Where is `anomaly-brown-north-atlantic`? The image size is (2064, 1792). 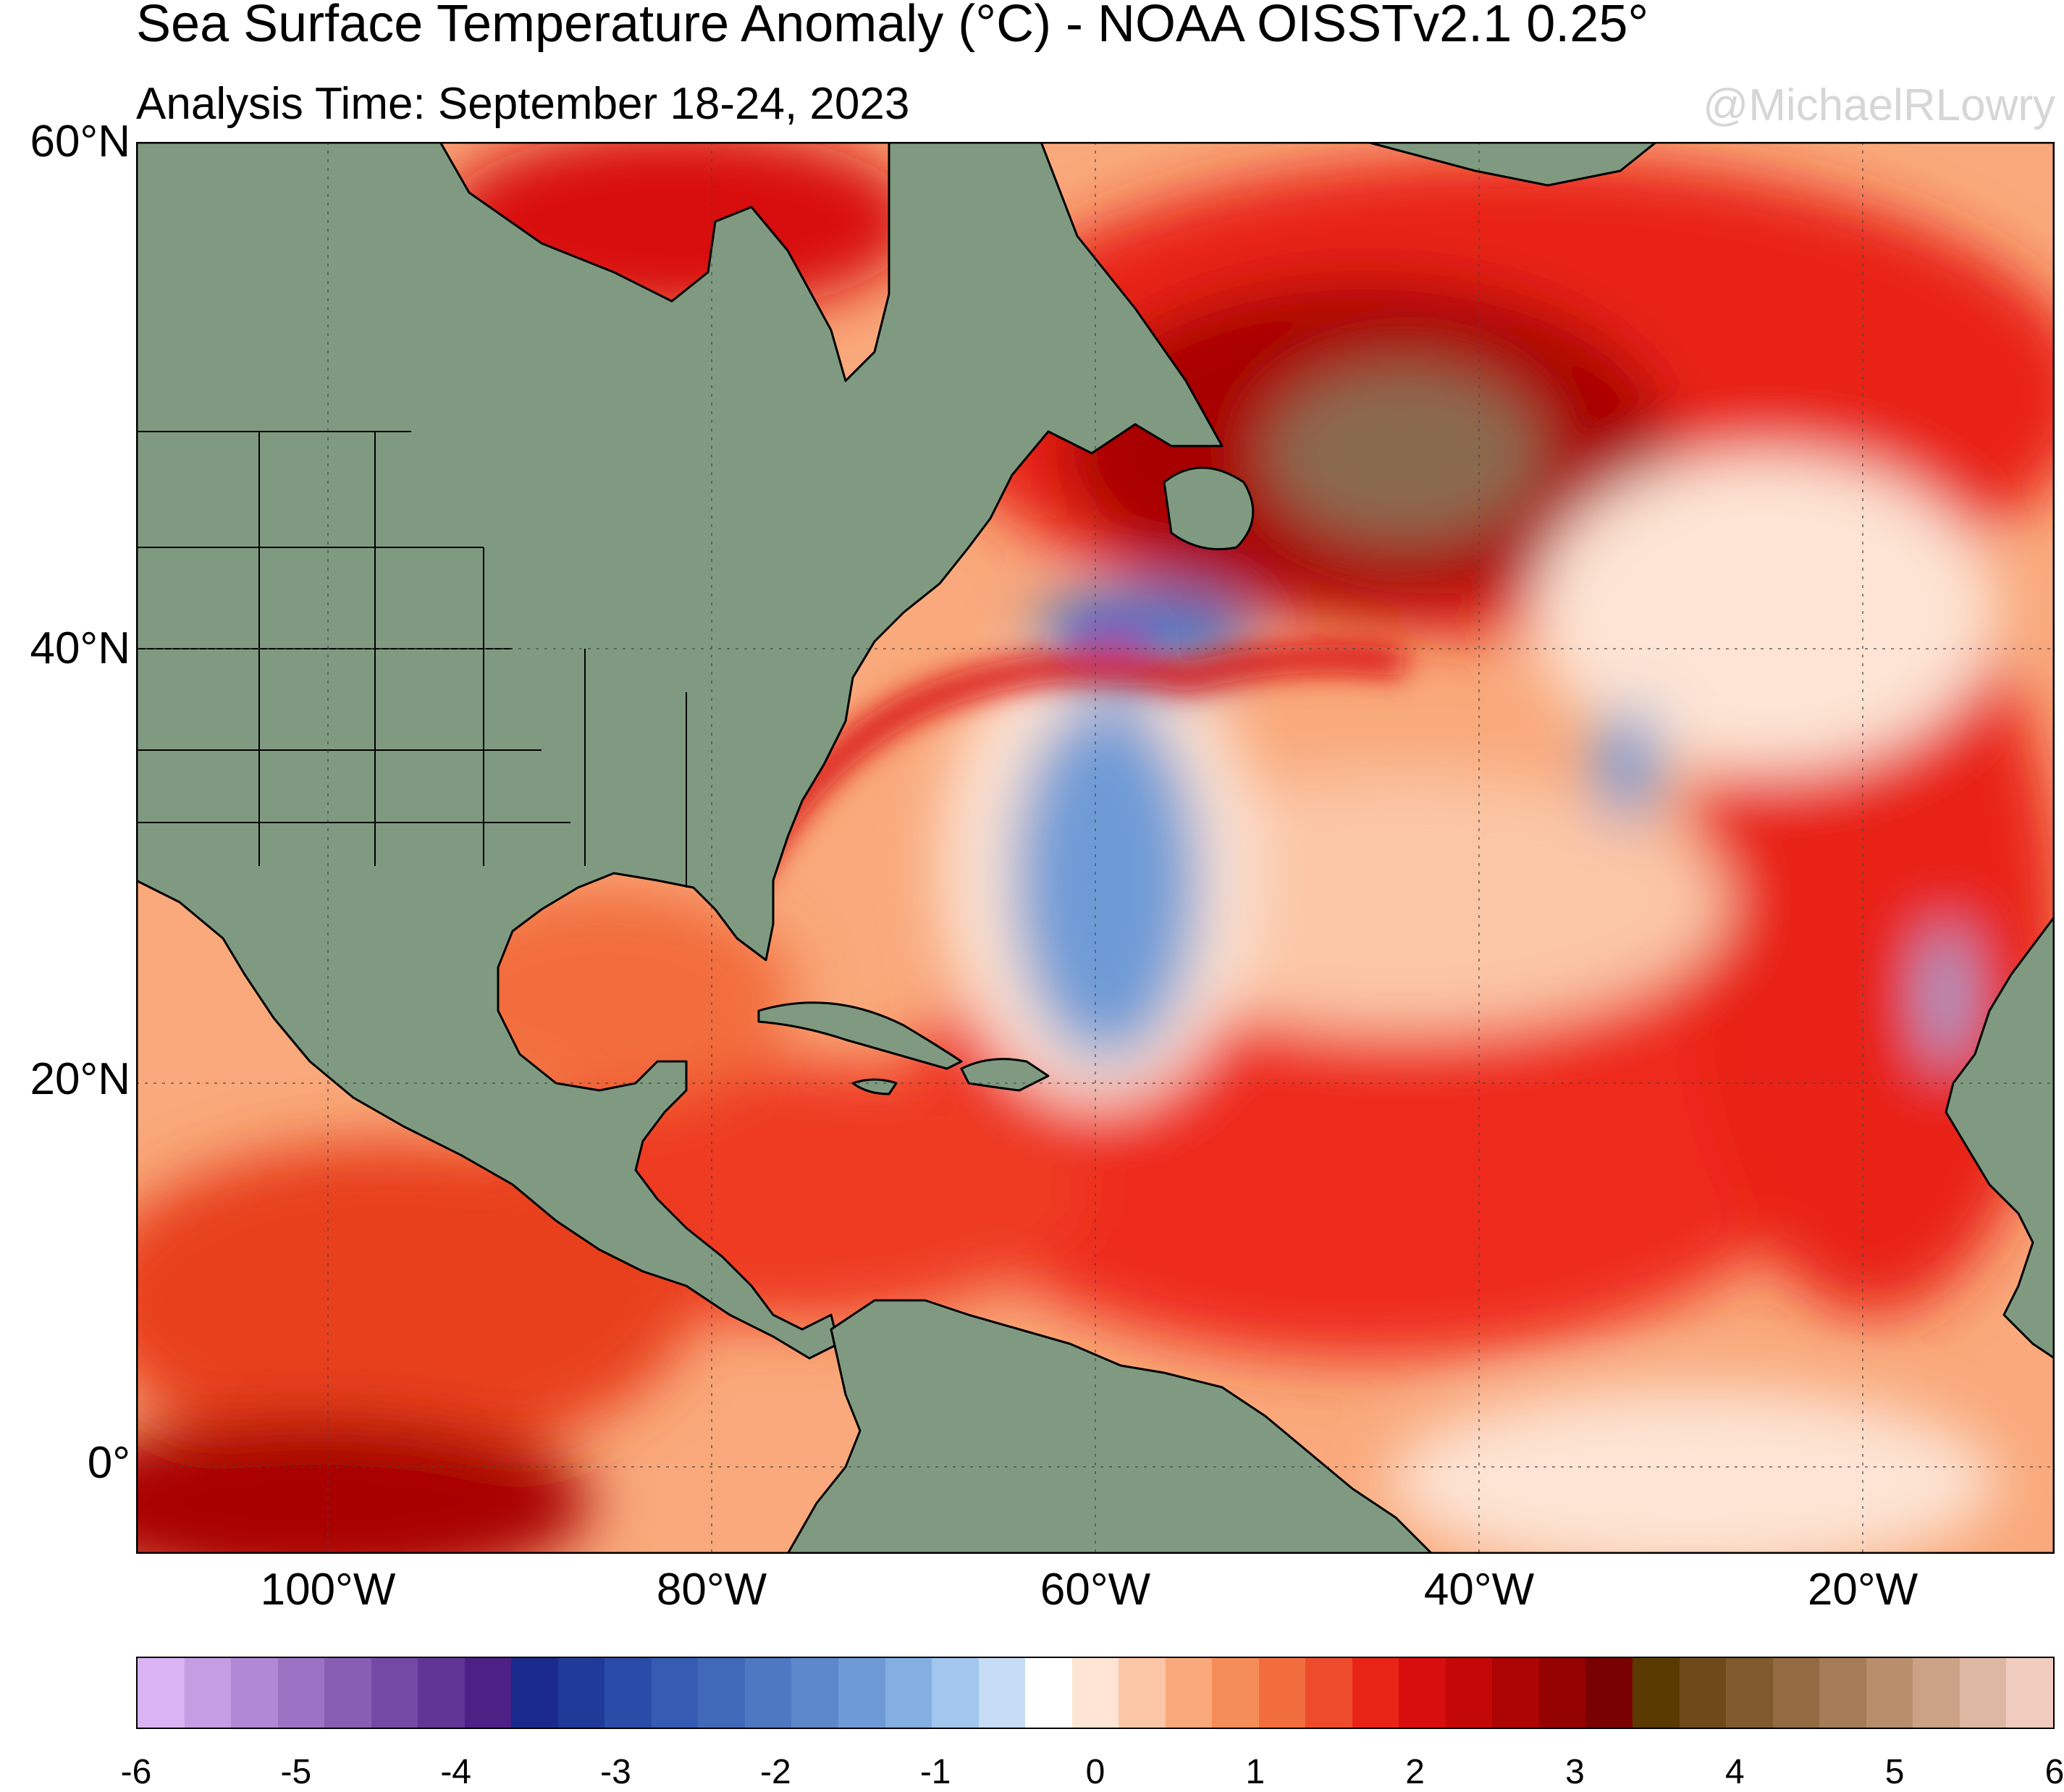
anomaly-brown-north-atlantic is located at coordinates (1403, 453).